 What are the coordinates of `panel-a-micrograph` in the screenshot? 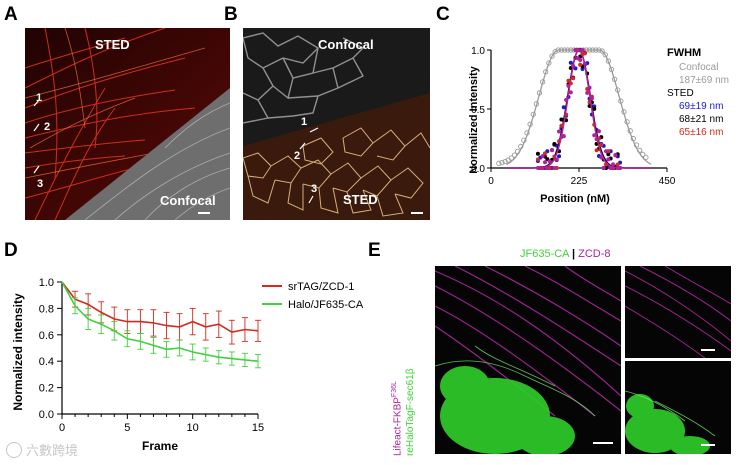 It's located at (127, 124).